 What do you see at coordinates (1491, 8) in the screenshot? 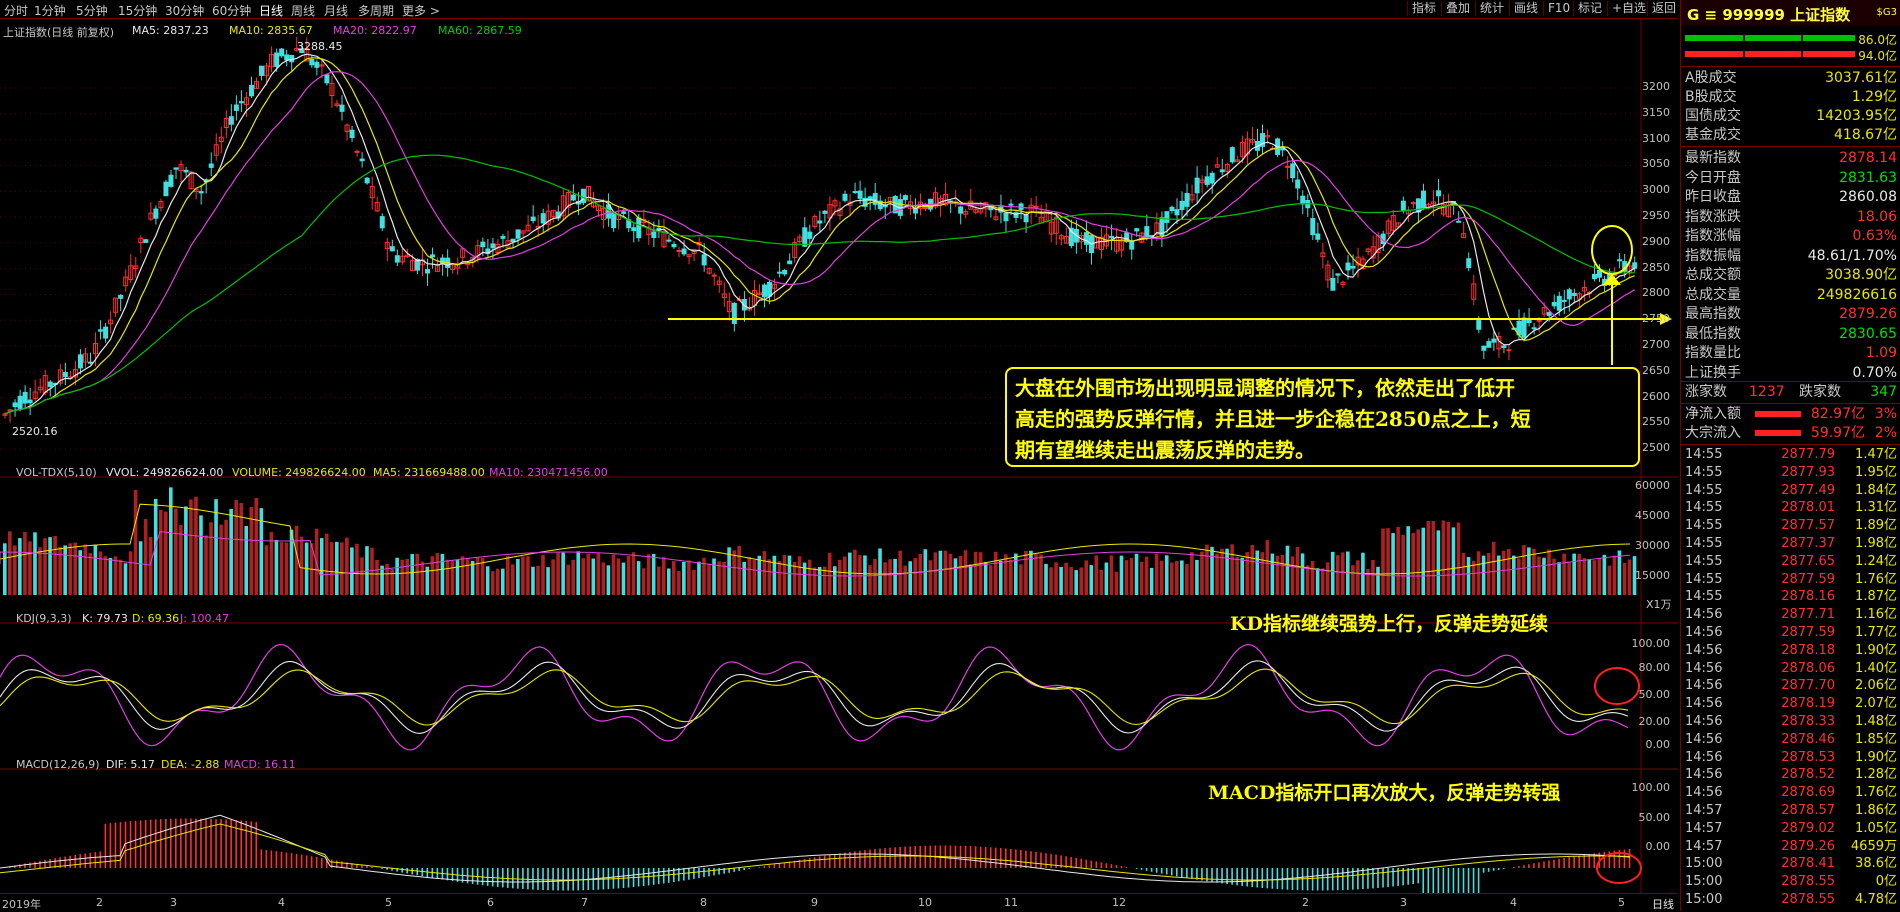
I see `statistics-button: 统计` at bounding box center [1491, 8].